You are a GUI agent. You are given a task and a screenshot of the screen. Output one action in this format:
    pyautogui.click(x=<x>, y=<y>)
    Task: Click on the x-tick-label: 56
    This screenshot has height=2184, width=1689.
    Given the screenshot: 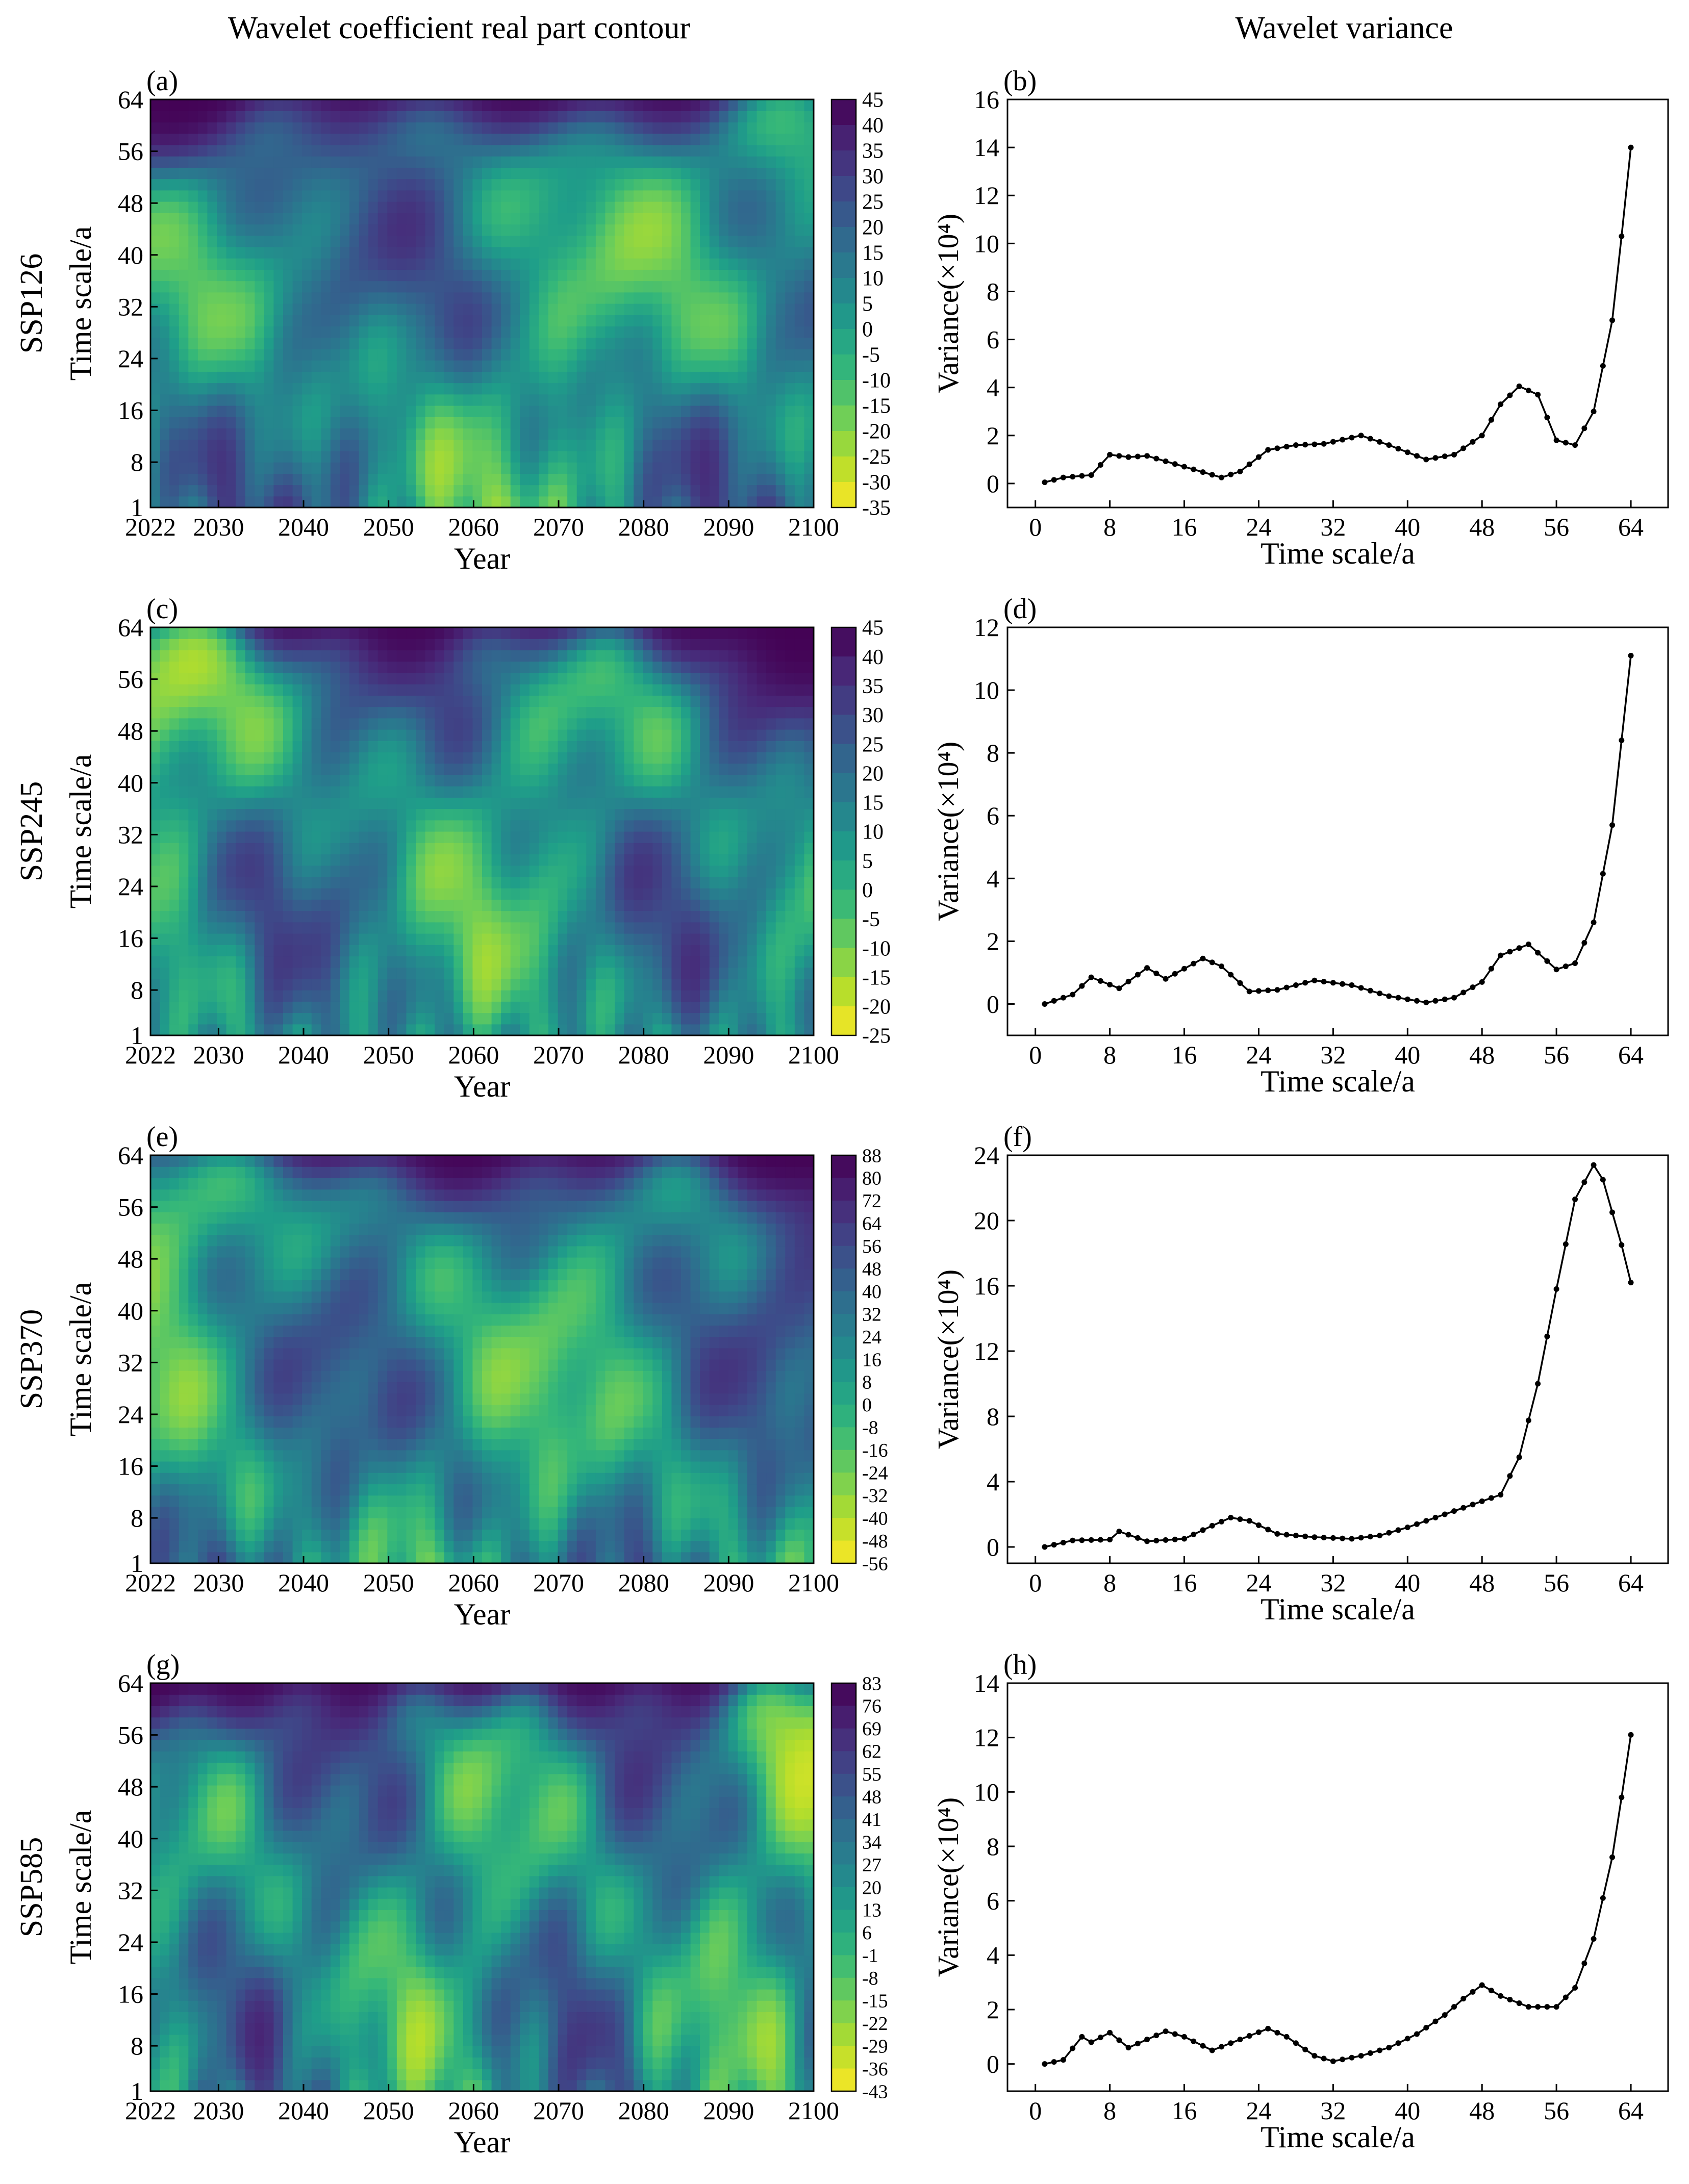 What is the action you would take?
    pyautogui.click(x=1557, y=527)
    